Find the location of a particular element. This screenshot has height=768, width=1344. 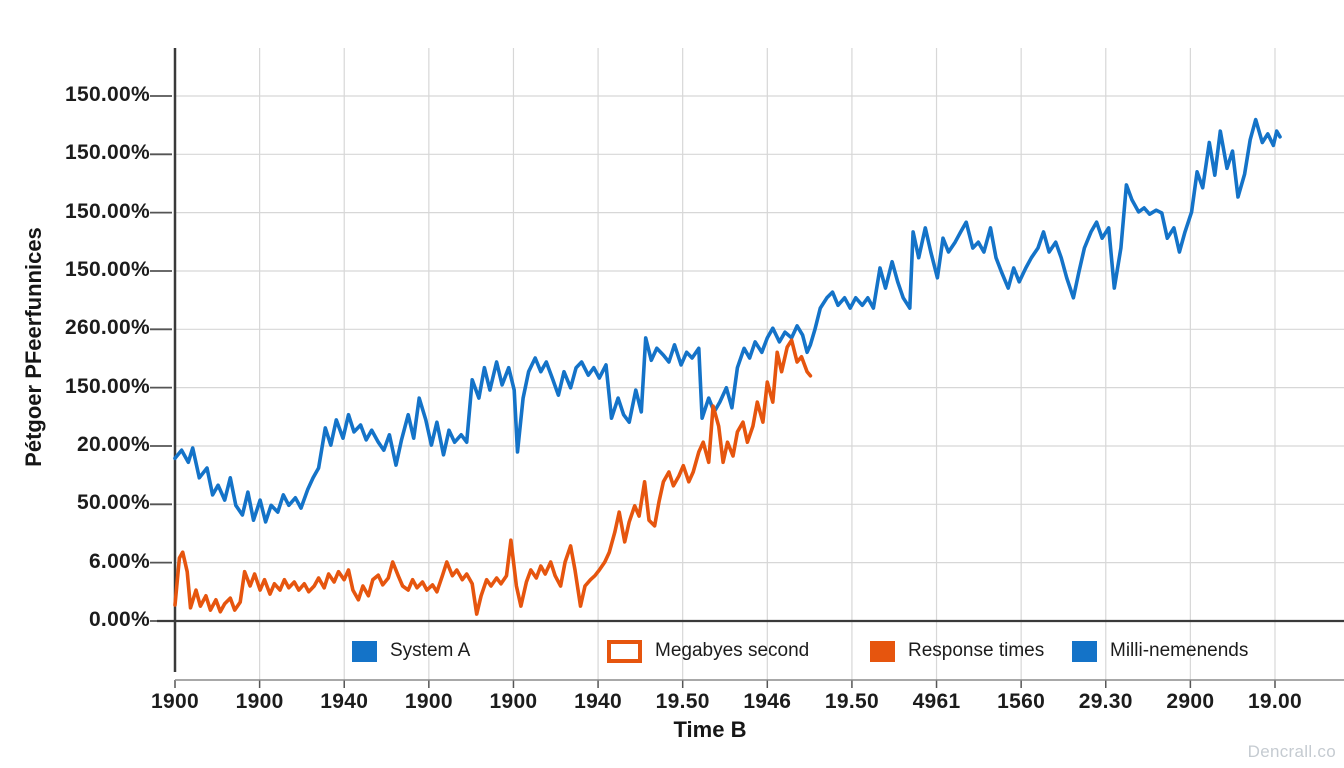

watermark: Dencrall.co is located at coordinates (1291, 751).